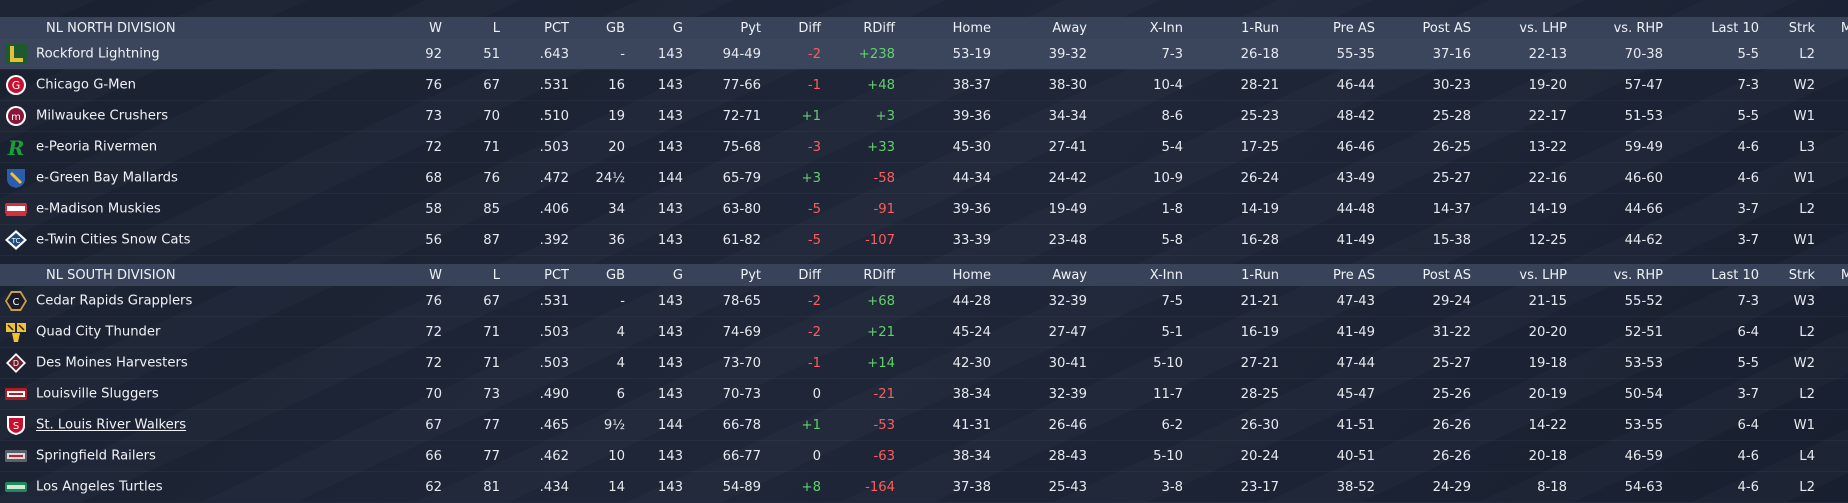 The image size is (1848, 503). What do you see at coordinates (113, 240) in the screenshot?
I see `team-name: e-Twin Cities Snow Cats` at bounding box center [113, 240].